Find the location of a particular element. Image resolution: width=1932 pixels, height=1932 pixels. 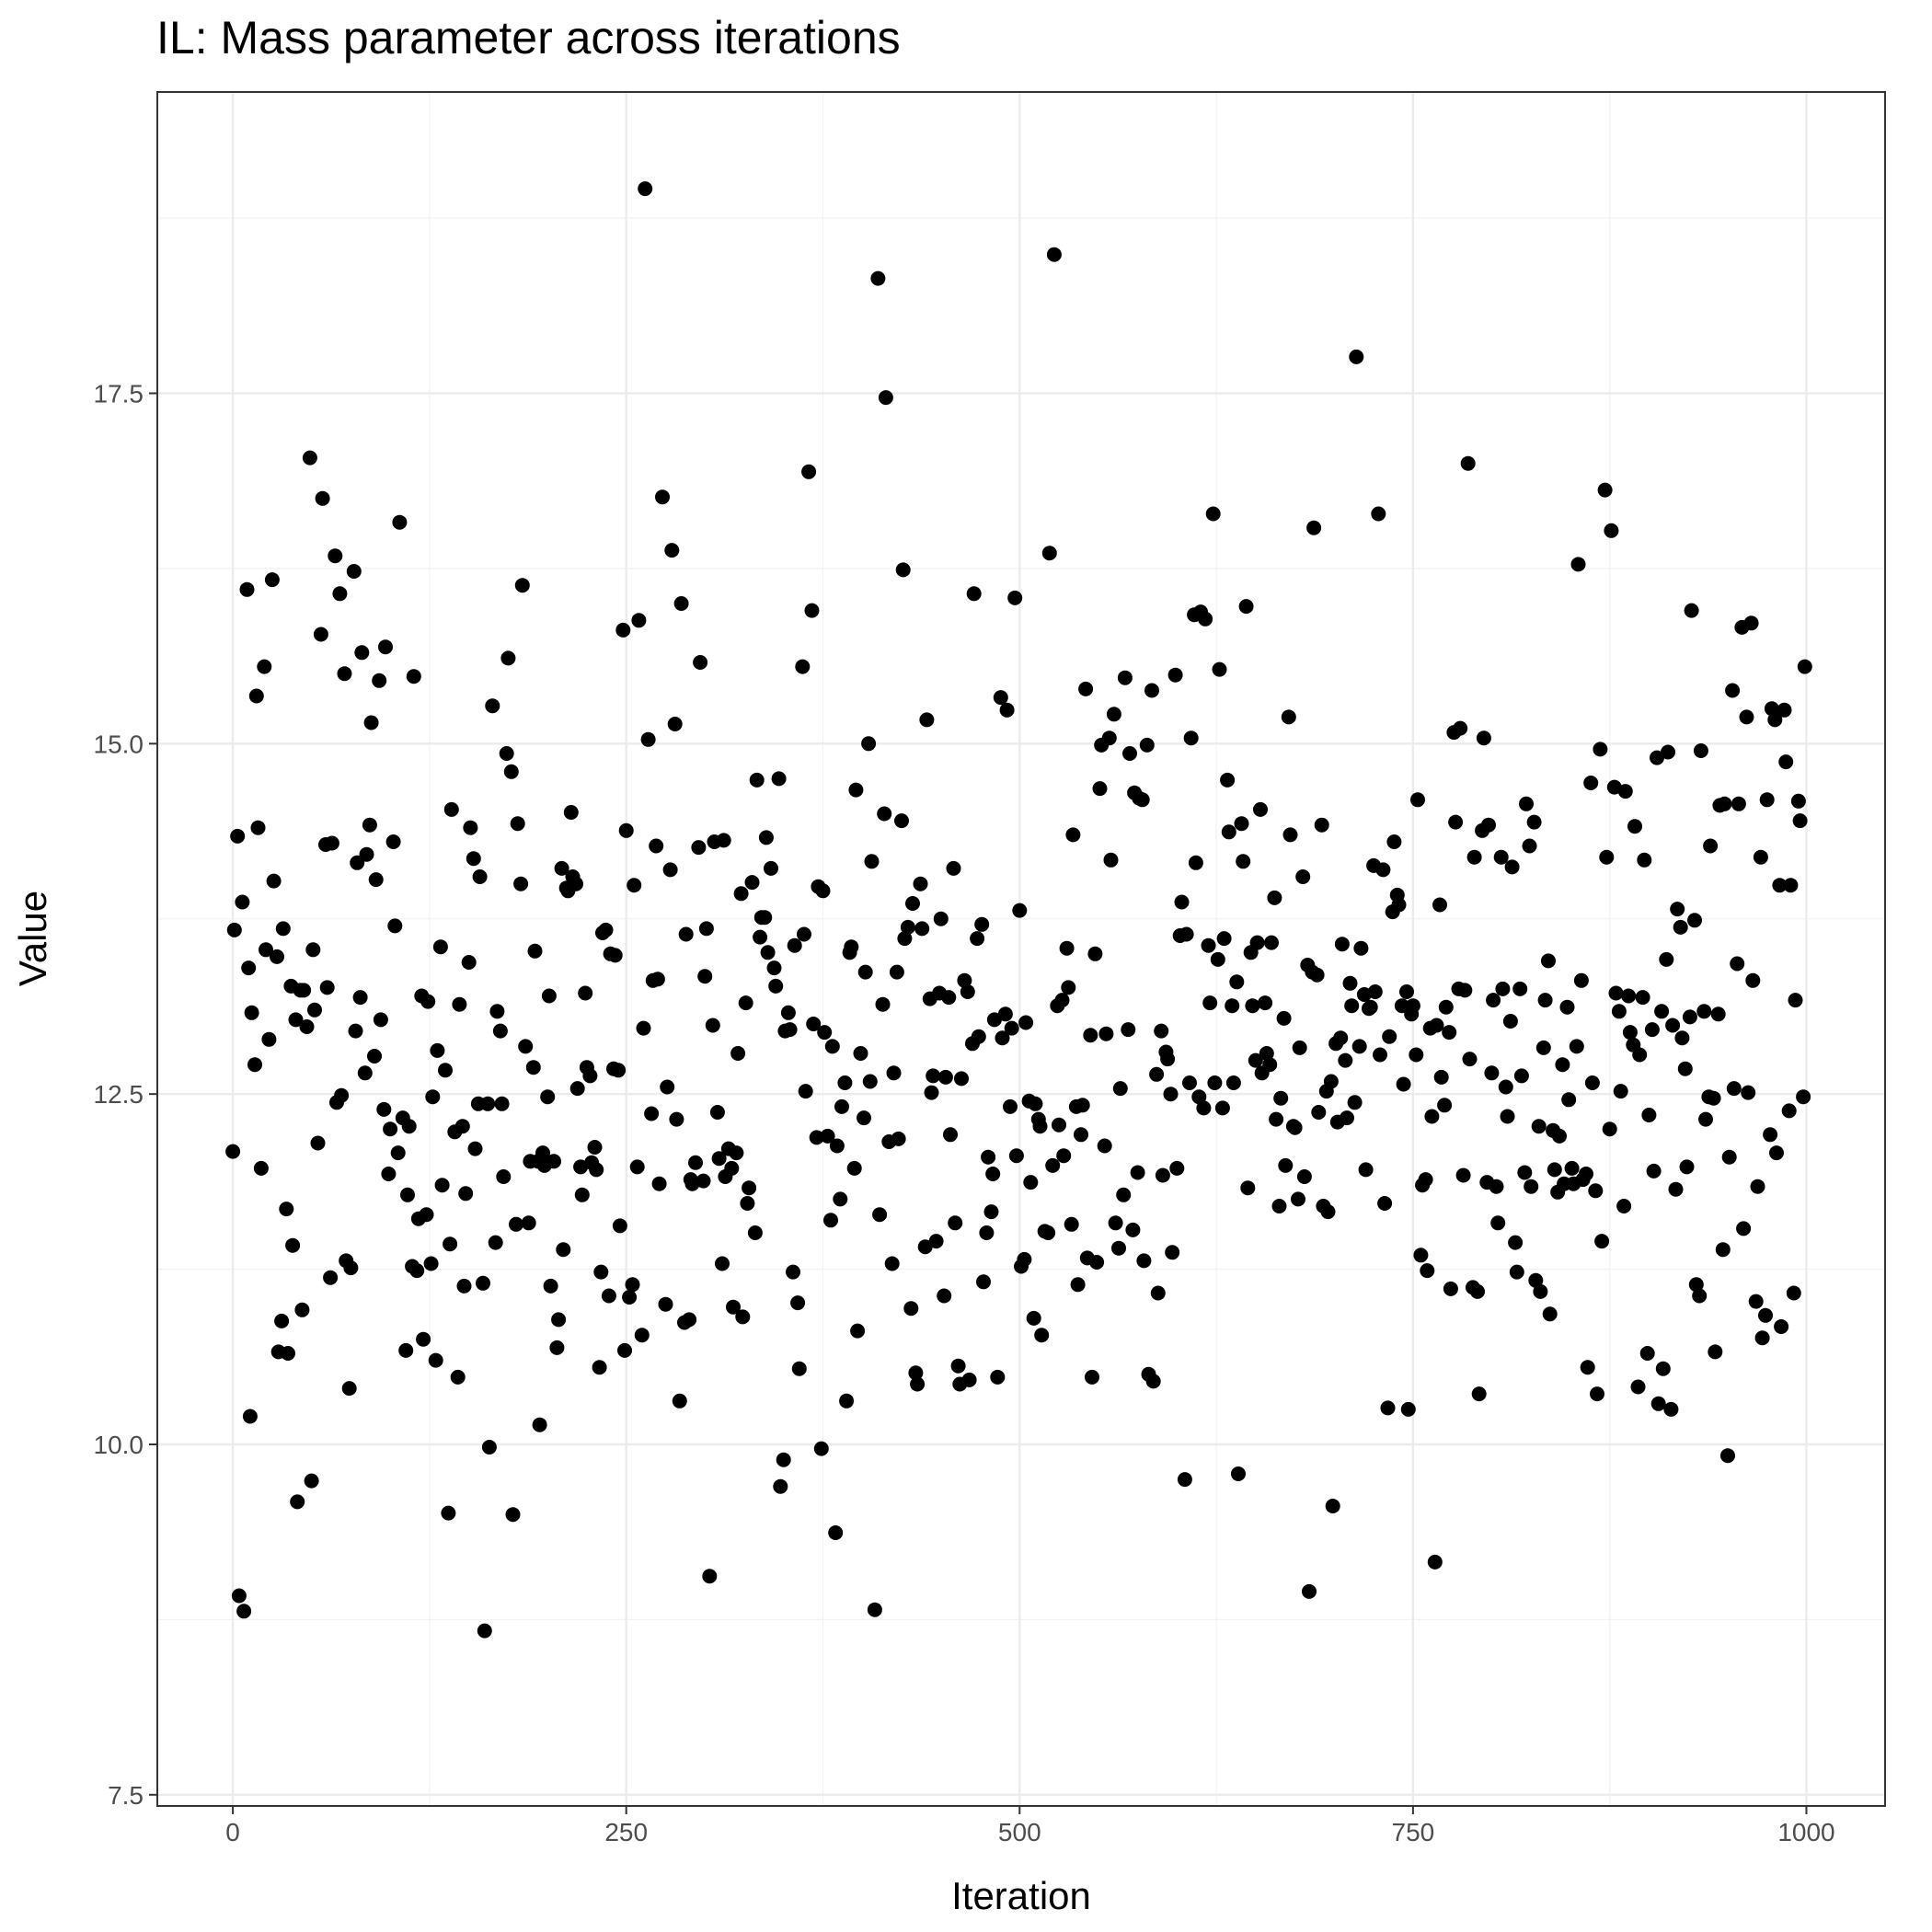

y-tick-label: 7.5 is located at coordinates (126, 1795).